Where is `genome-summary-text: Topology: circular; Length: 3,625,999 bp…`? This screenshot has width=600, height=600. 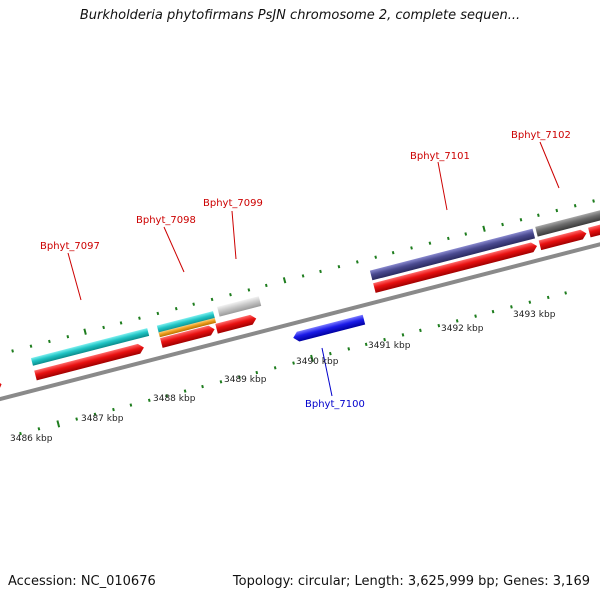 genome-summary-text: Topology: circular; Length: 3,625,999 bp… is located at coordinates (411, 581).